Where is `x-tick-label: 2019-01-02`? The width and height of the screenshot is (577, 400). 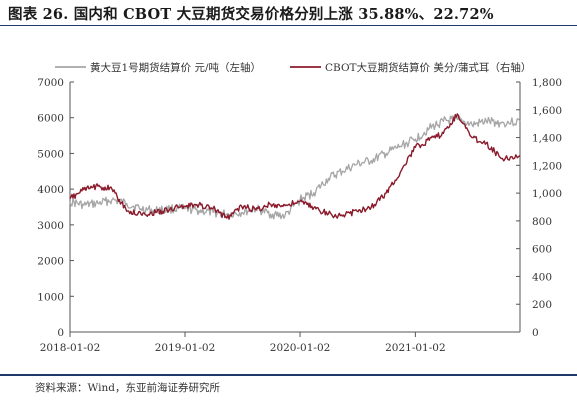 x-tick-label: 2019-01-02 is located at coordinates (185, 348).